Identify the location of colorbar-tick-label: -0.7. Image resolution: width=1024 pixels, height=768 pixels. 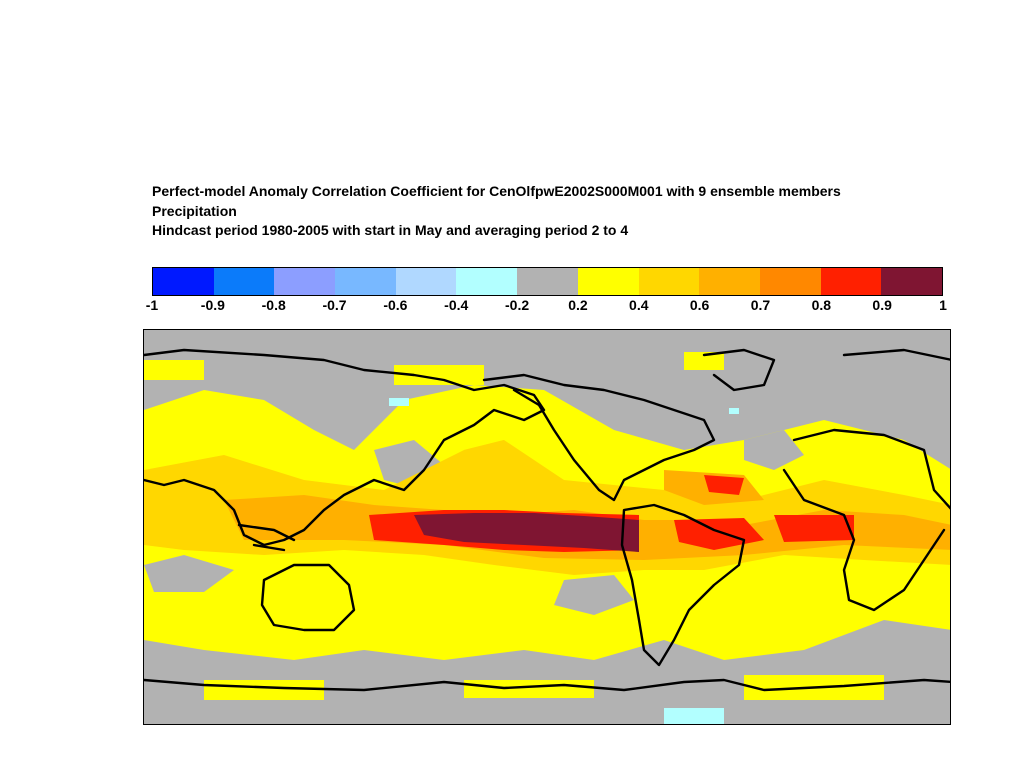
(334, 305).